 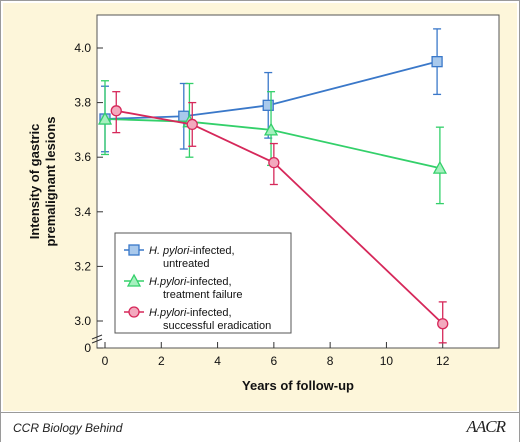 I want to click on y-tick-label: 4.0, so click(x=82, y=48).